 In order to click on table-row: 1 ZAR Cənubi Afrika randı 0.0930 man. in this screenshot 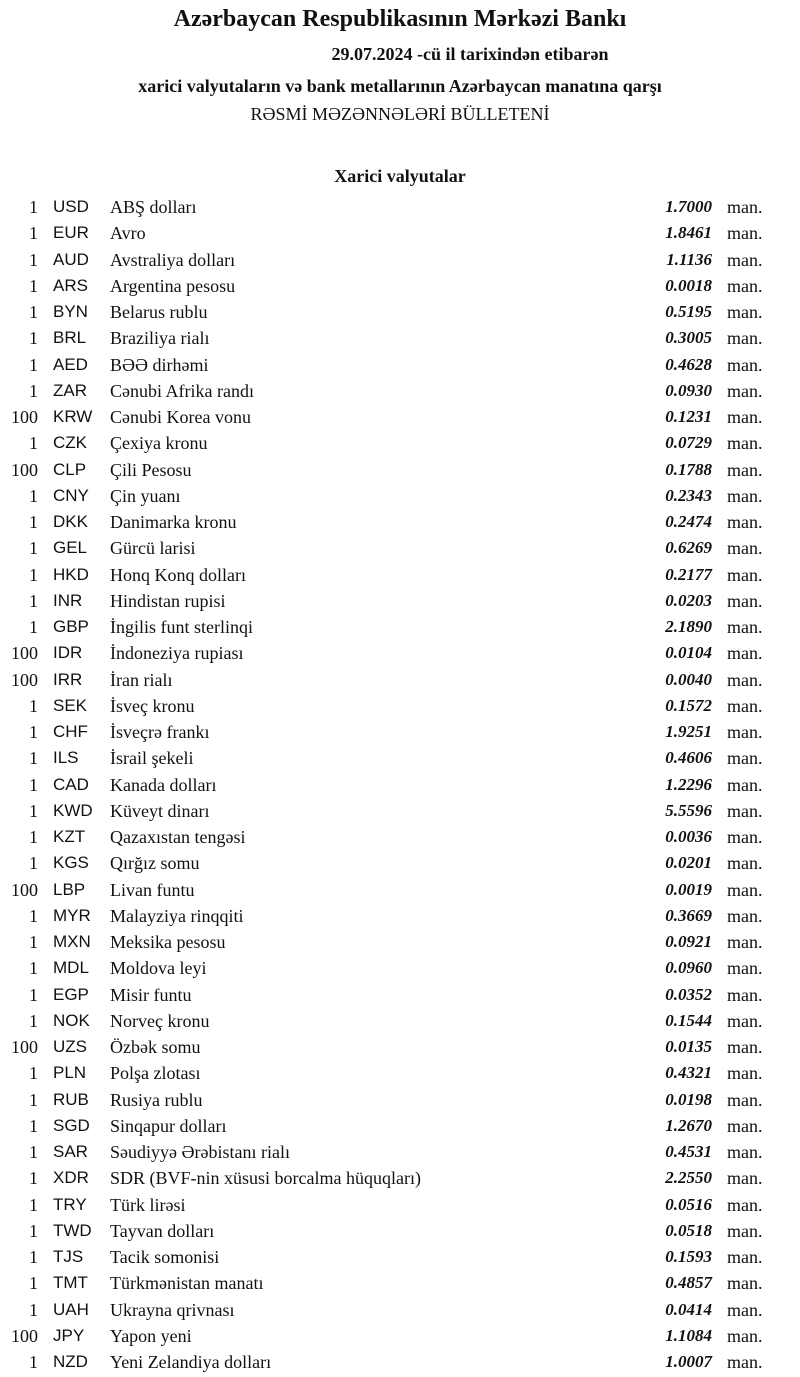, I will do `click(400, 391)`.